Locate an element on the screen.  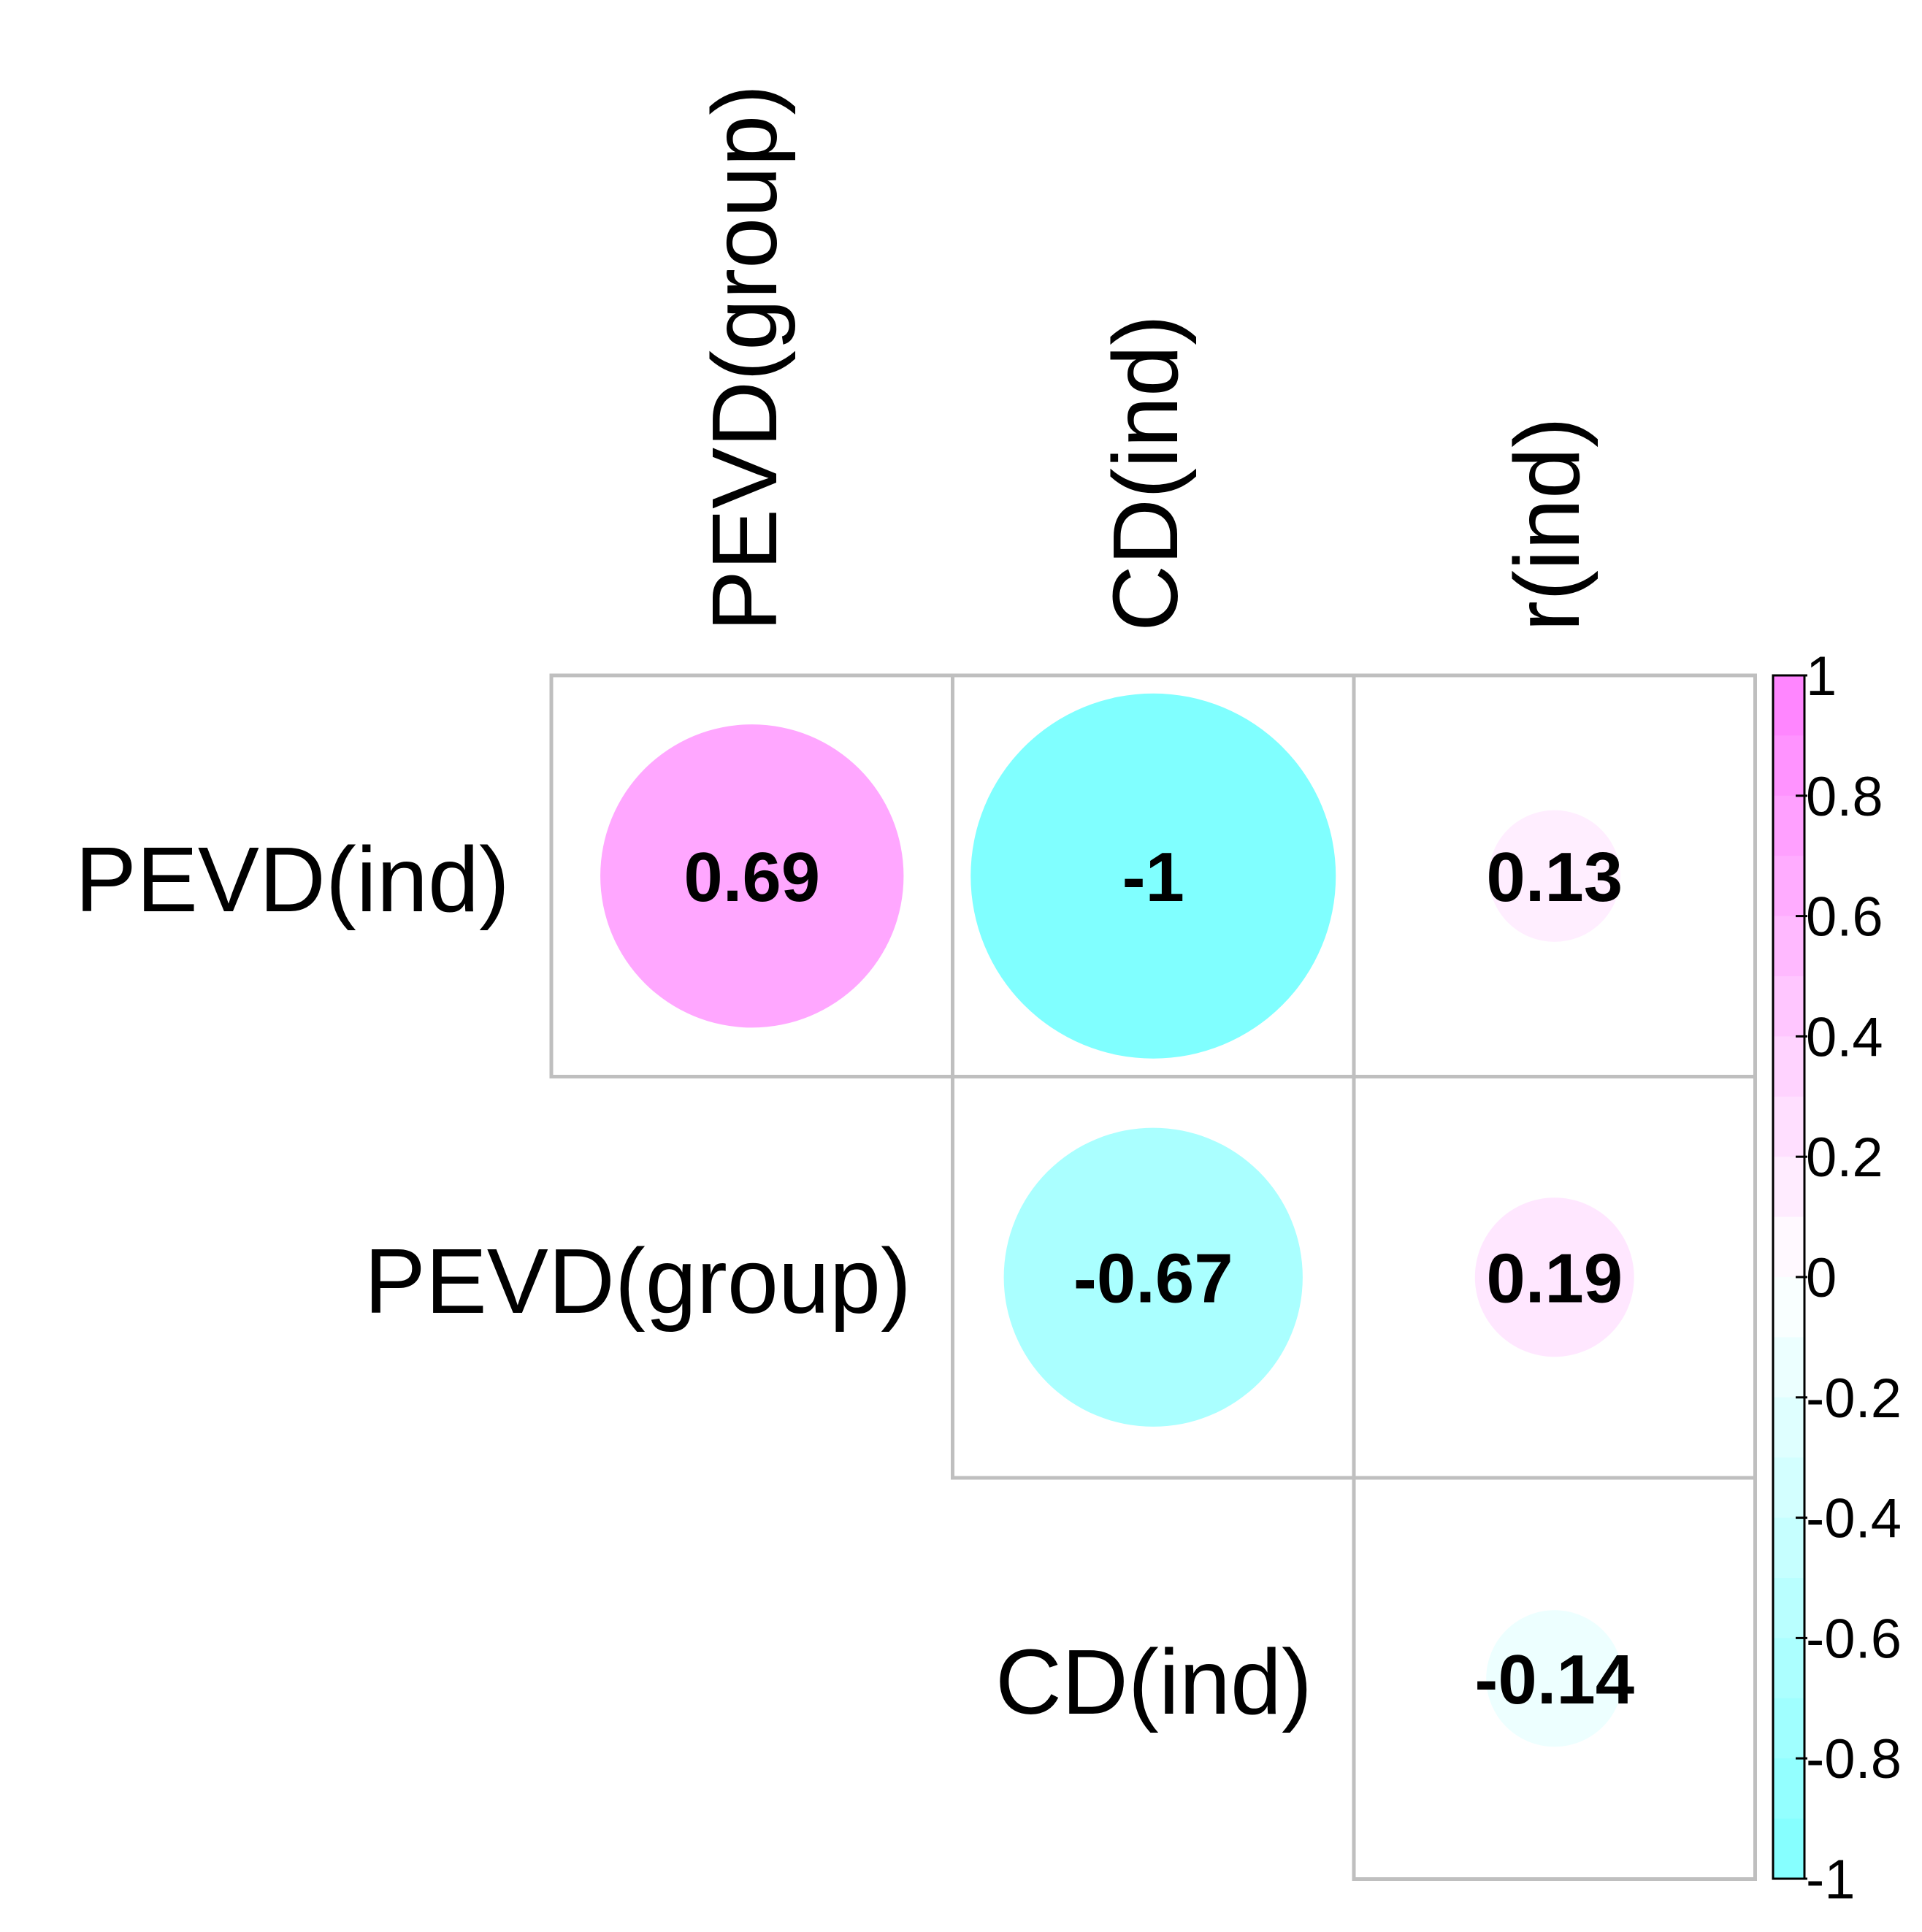
column-label-pevd-group: PEVD(group) is located at coordinates (744, 358).